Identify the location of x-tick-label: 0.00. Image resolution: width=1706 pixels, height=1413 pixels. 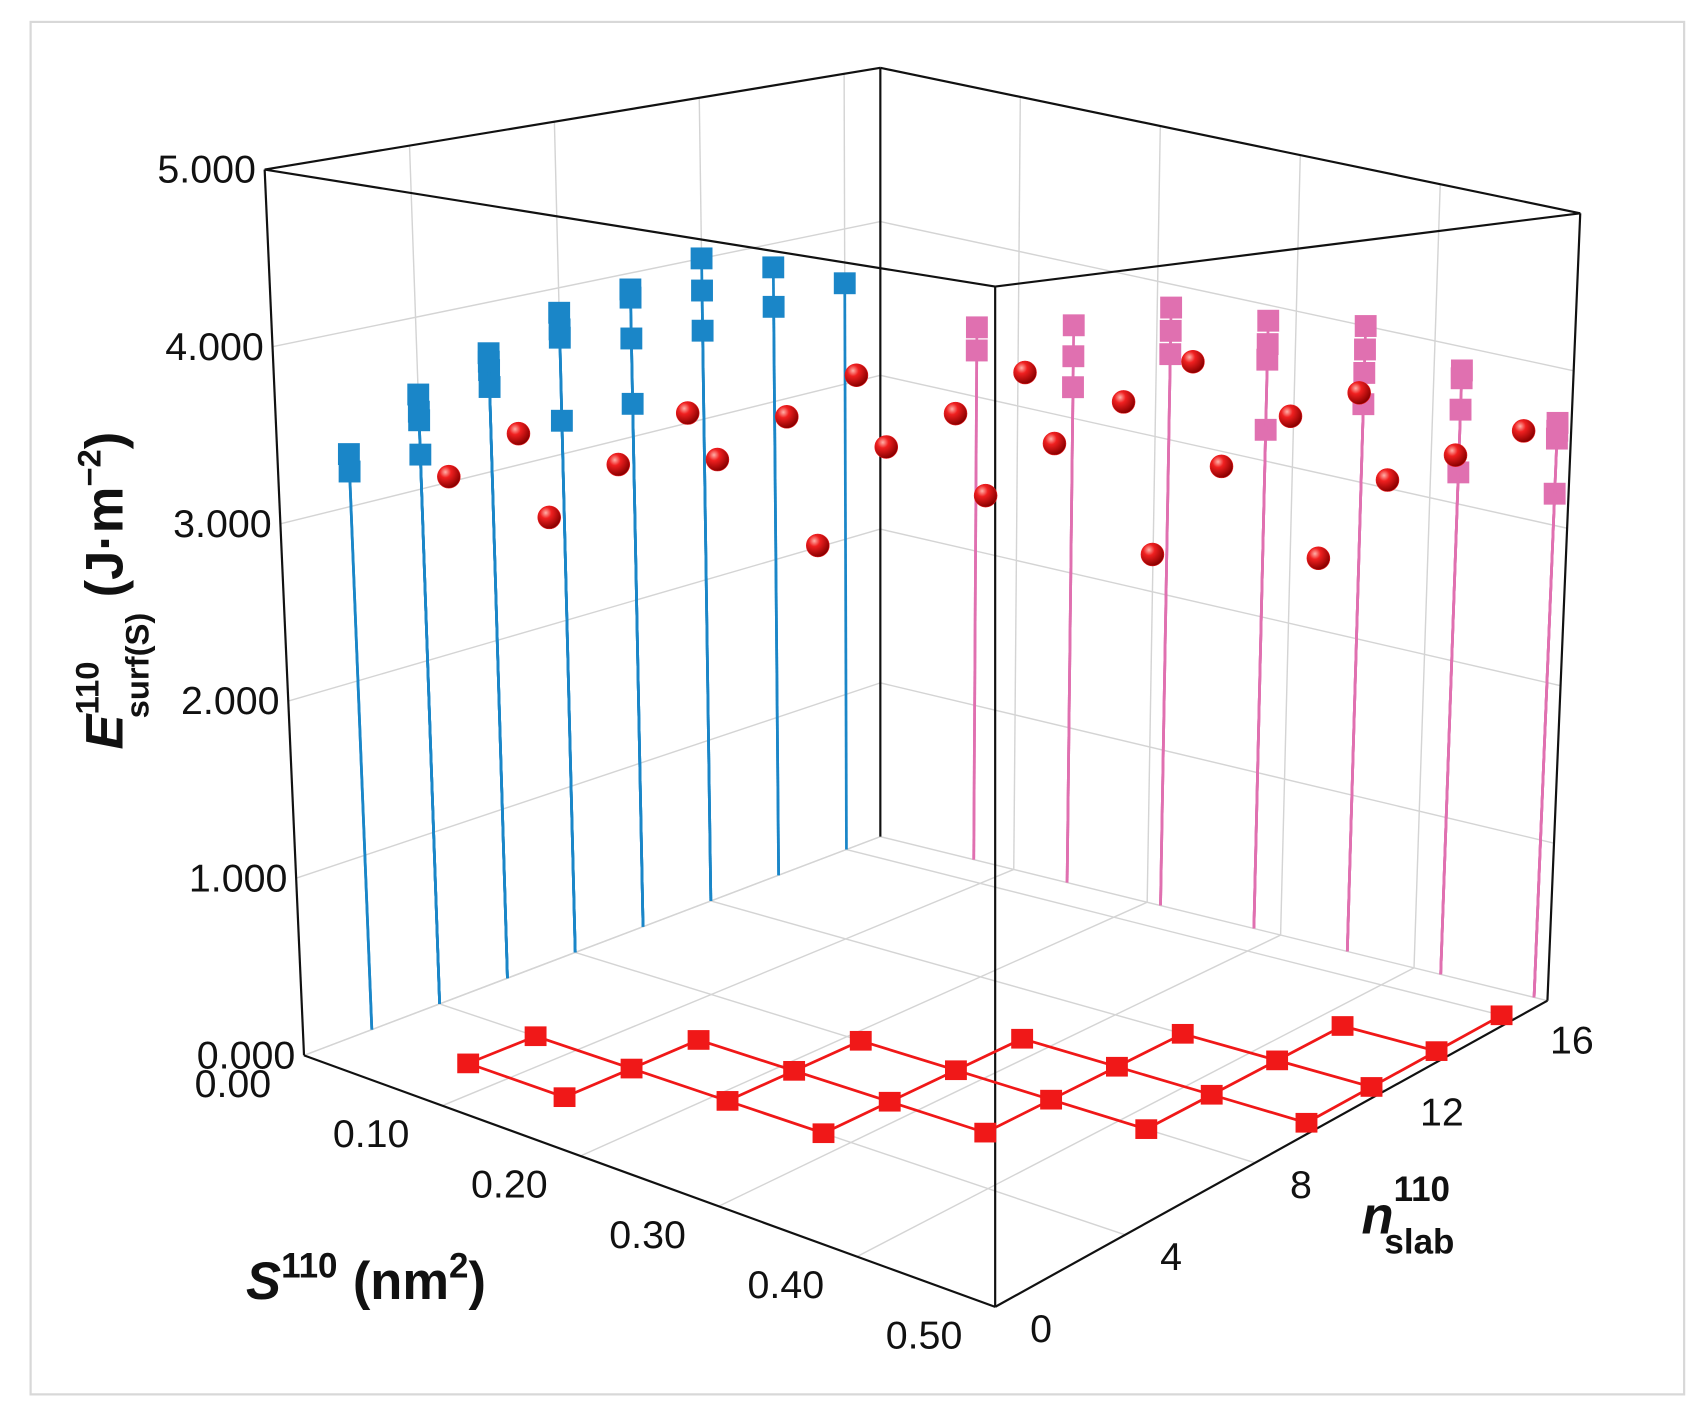
(233, 1084).